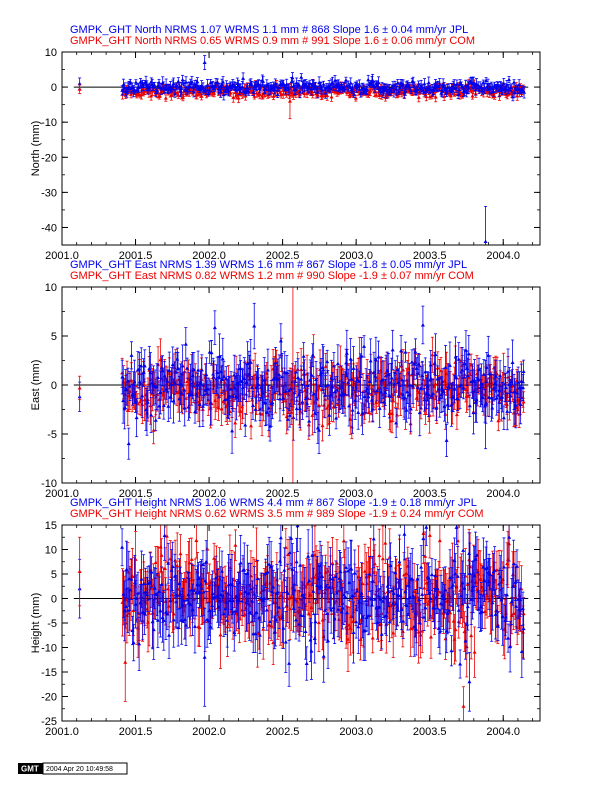  Describe the element at coordinates (30, 769) in the screenshot. I see `gmt-logo-text: GMT` at that location.